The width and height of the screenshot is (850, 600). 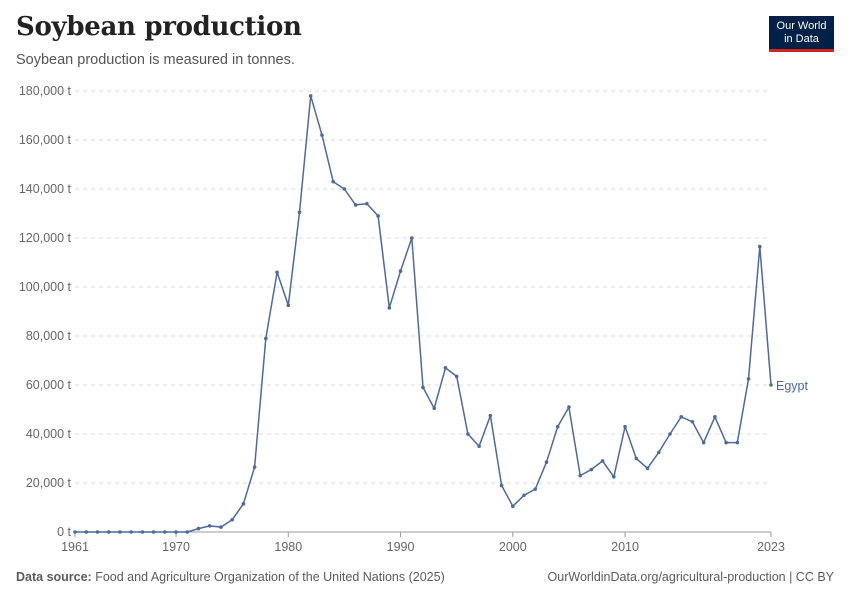 What do you see at coordinates (45, 238) in the screenshot?
I see `y-tick-label: 120,000 t` at bounding box center [45, 238].